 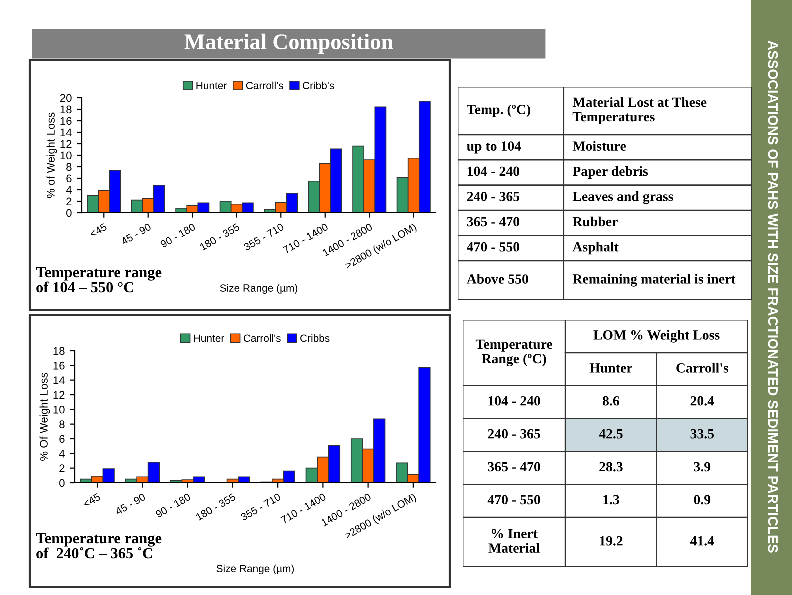 I want to click on text: 0.9, so click(x=702, y=500).